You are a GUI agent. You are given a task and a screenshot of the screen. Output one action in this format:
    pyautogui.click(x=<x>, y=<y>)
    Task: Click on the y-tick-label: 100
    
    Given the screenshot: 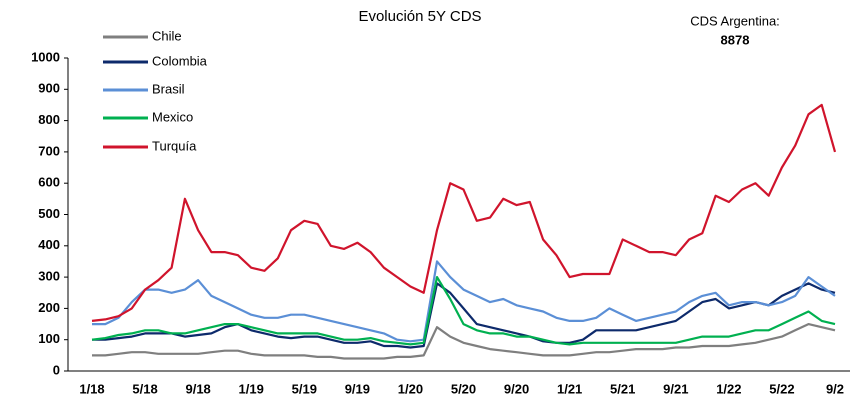 What is the action you would take?
    pyautogui.click(x=49, y=338)
    